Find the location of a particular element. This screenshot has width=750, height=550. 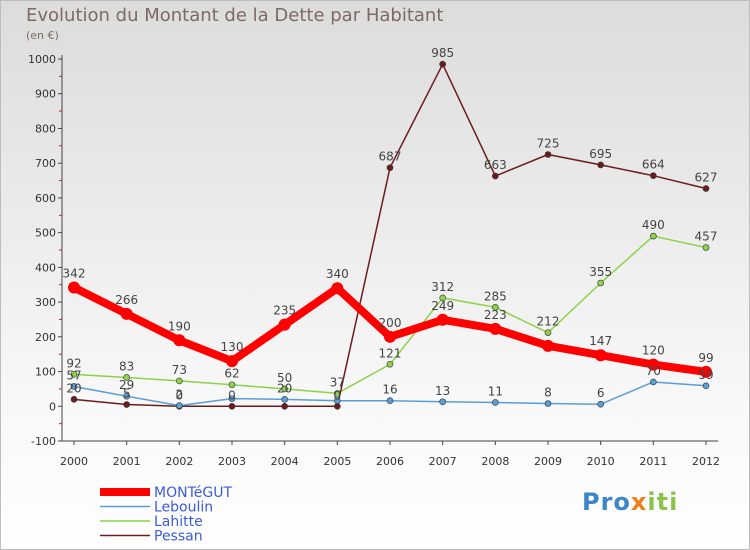

y-tick-label: 100 is located at coordinates (45, 372).